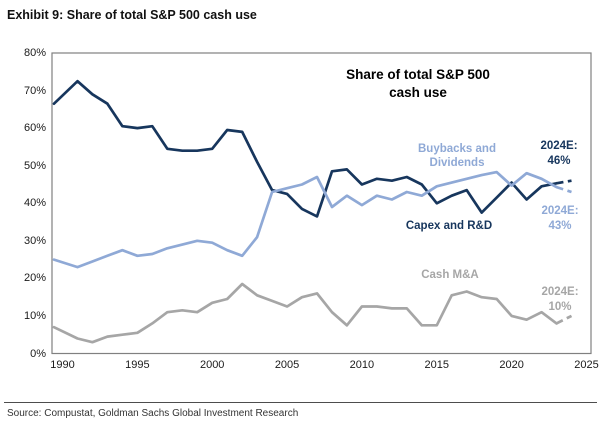 The width and height of the screenshot is (601, 437). I want to click on y-axis-tick: 80%, so click(34, 53).